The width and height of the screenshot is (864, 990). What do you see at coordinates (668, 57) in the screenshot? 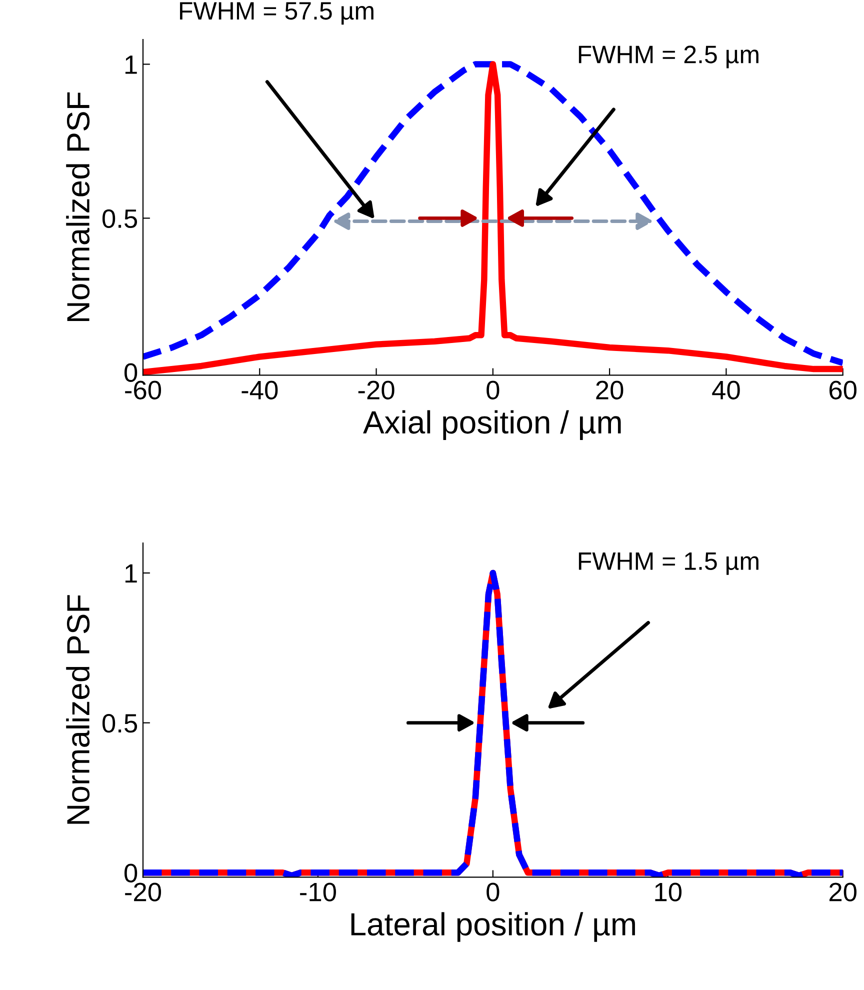
I see `annotation: FWHM = 2.5 µm` at bounding box center [668, 57].